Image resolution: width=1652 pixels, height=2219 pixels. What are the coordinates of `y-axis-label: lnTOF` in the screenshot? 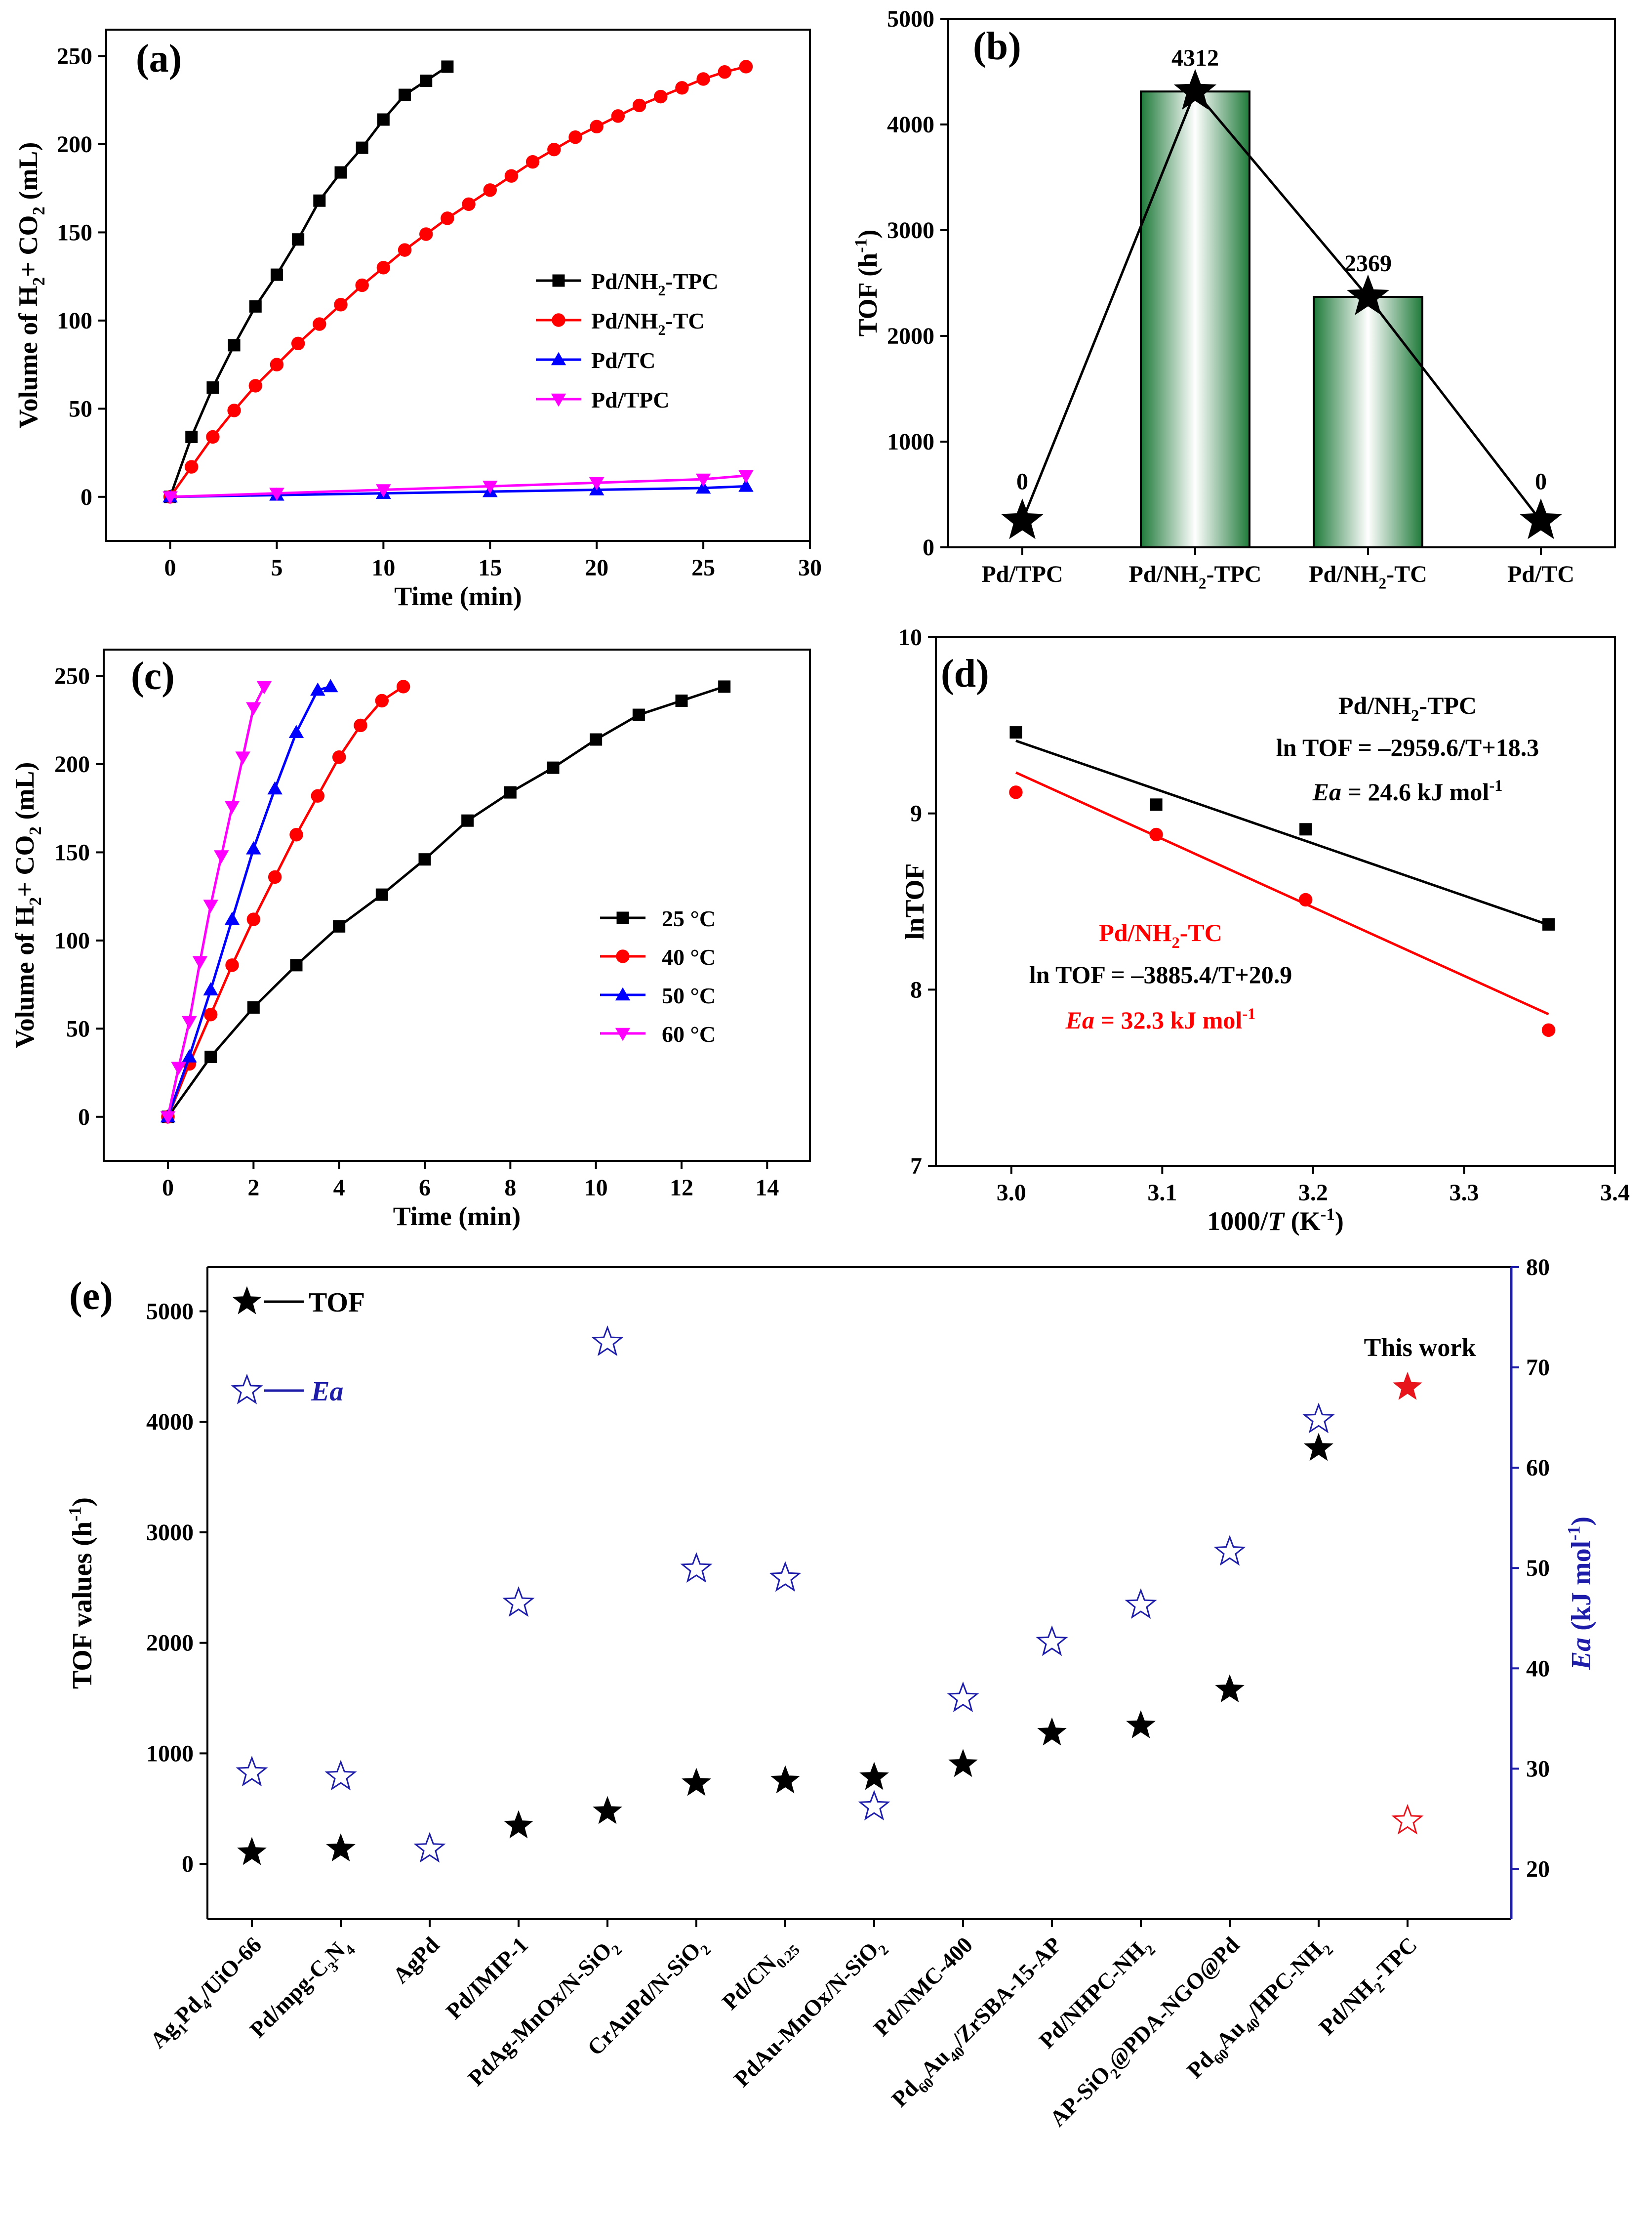 It's located at (915, 901).